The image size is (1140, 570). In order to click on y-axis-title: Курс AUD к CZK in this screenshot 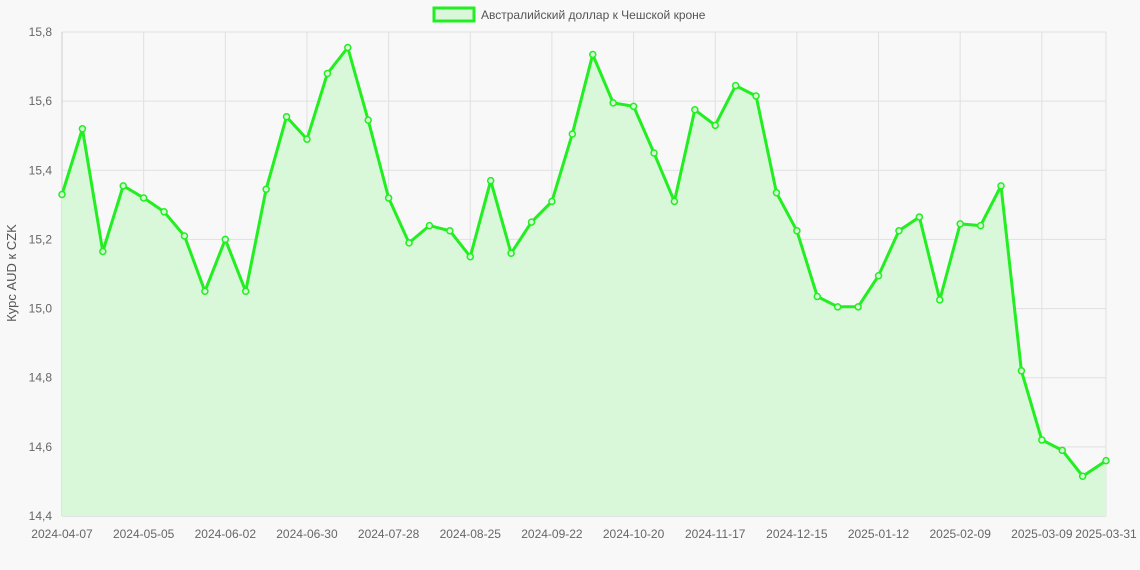, I will do `click(11, 273)`.